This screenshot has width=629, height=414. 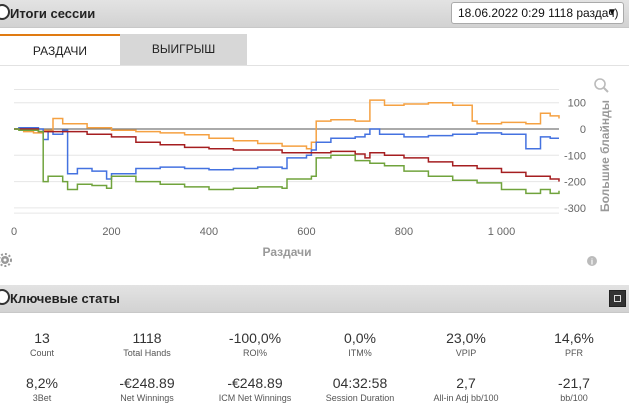 I want to click on y-tick-label: 0, so click(x=583, y=130).